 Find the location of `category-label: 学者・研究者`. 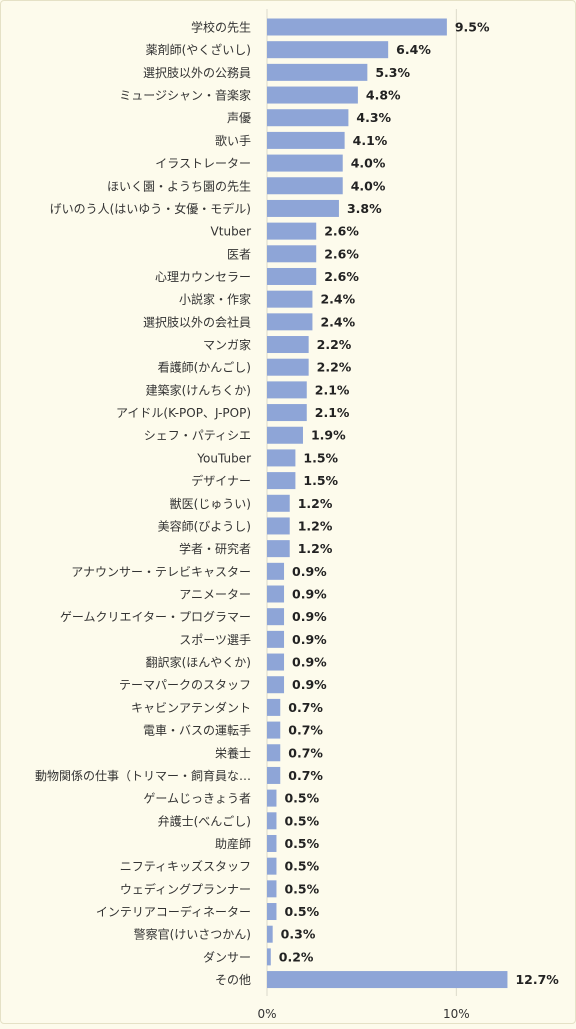

category-label: 学者・研究者 is located at coordinates (215, 548).